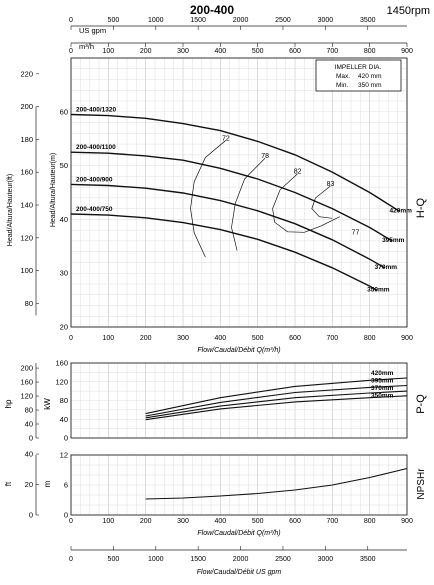  Describe the element at coordinates (386, 267) in the screenshot. I see `hq-diameter-label: 370mm` at that location.